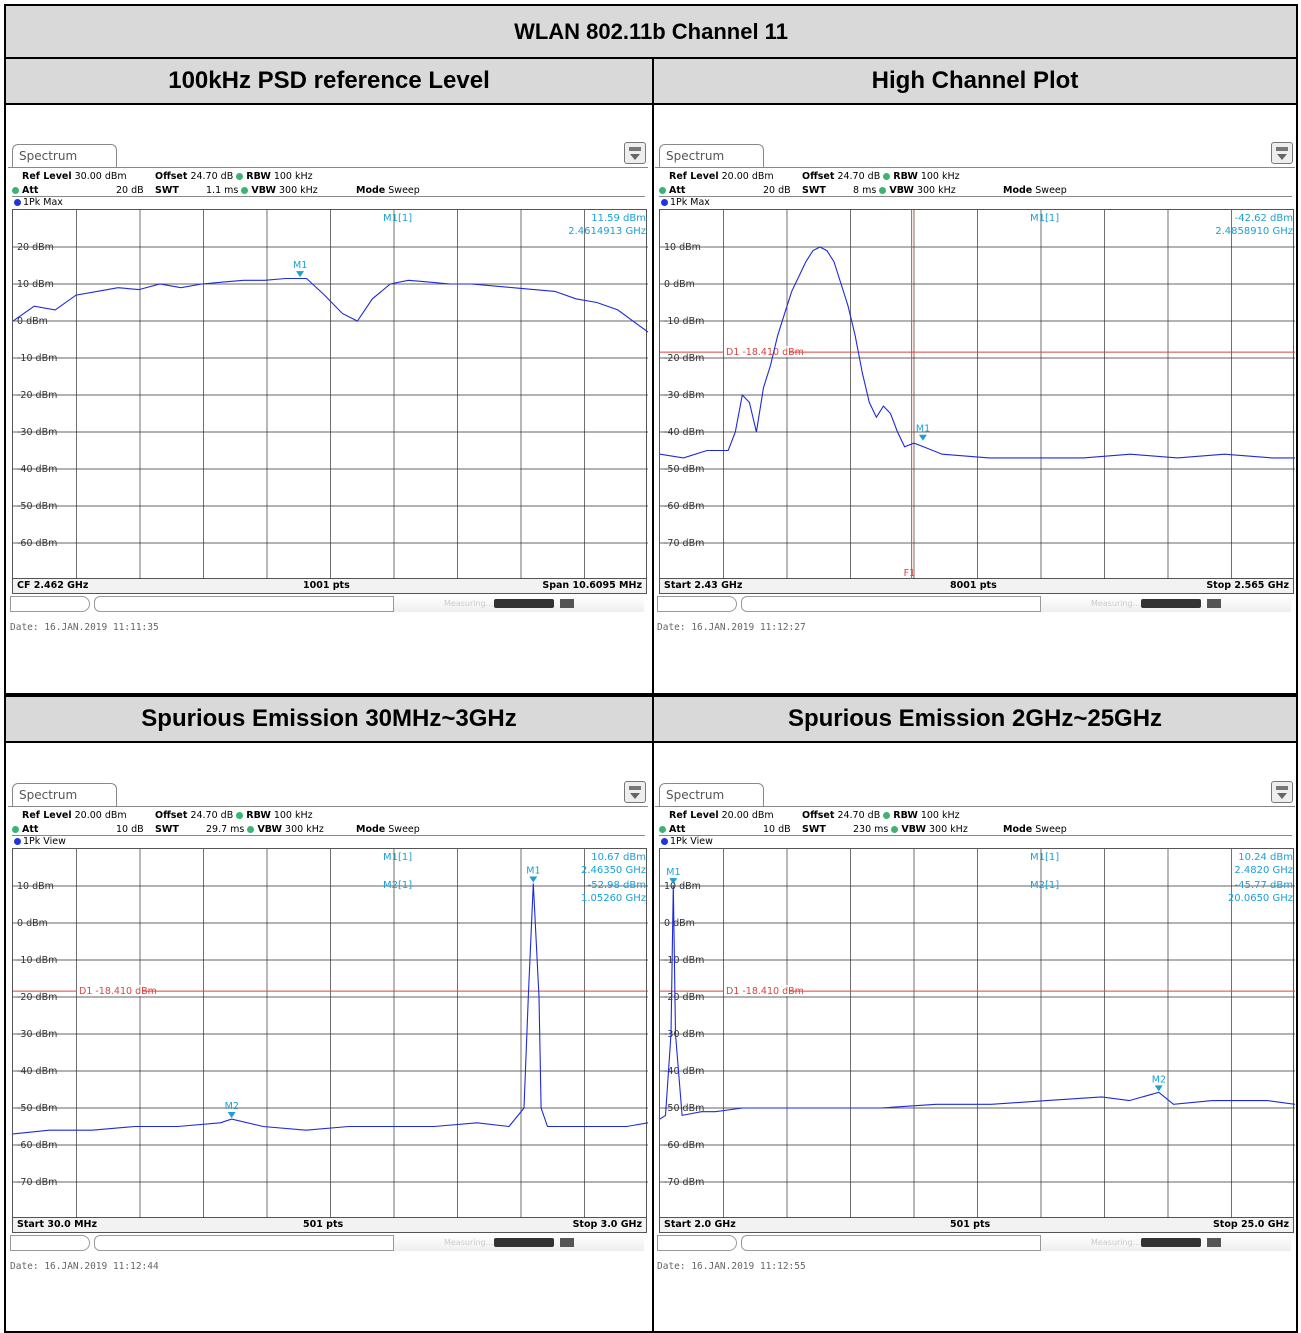 This screenshot has width=1301, height=1333. Describe the element at coordinates (30, 829) in the screenshot. I see `att-label: Att` at that location.